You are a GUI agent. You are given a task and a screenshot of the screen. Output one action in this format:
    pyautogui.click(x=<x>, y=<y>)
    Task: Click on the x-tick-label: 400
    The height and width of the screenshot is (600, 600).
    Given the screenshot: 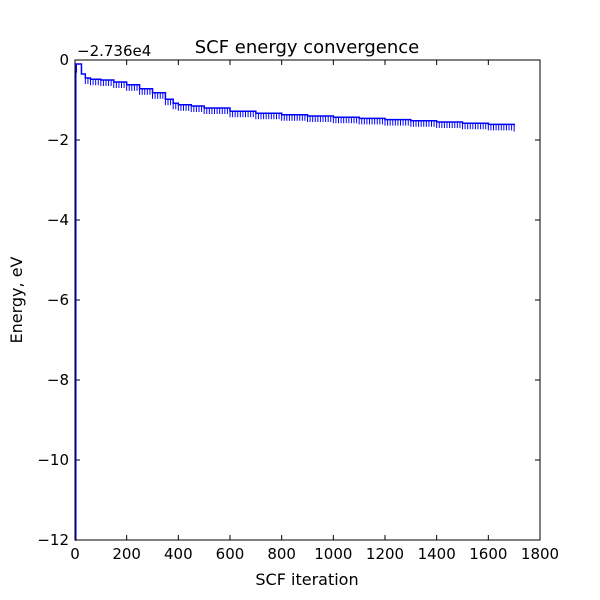 What is the action you would take?
    pyautogui.click(x=178, y=554)
    